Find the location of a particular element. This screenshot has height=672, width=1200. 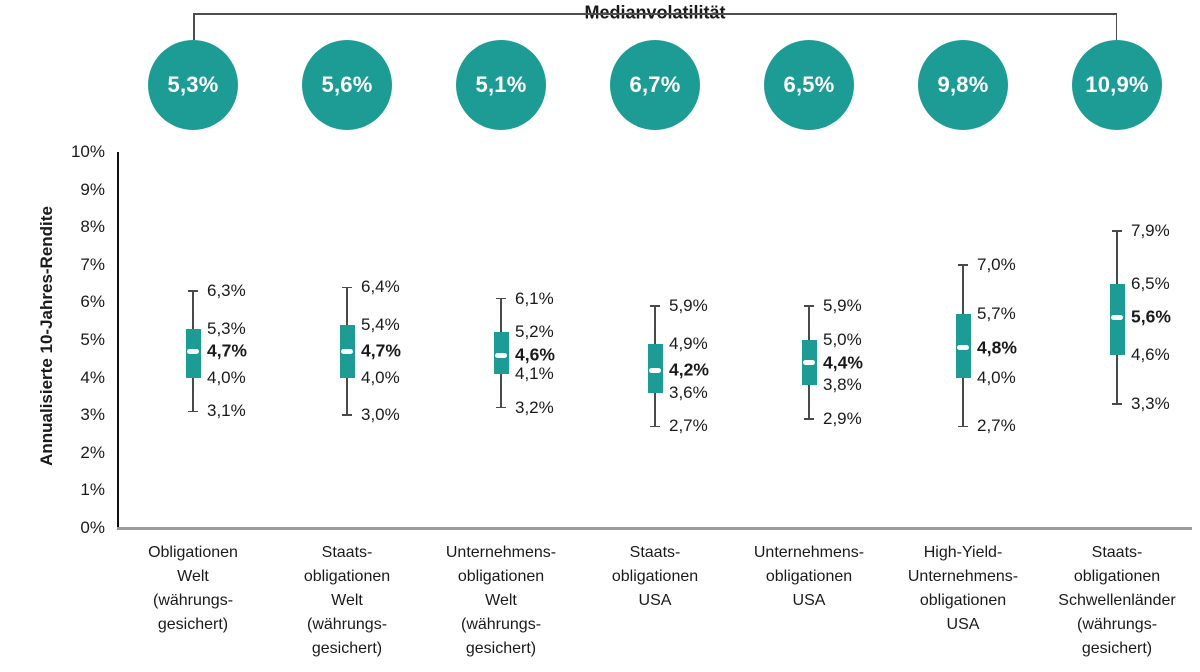

bracket-horizontal-line is located at coordinates (655, 14).